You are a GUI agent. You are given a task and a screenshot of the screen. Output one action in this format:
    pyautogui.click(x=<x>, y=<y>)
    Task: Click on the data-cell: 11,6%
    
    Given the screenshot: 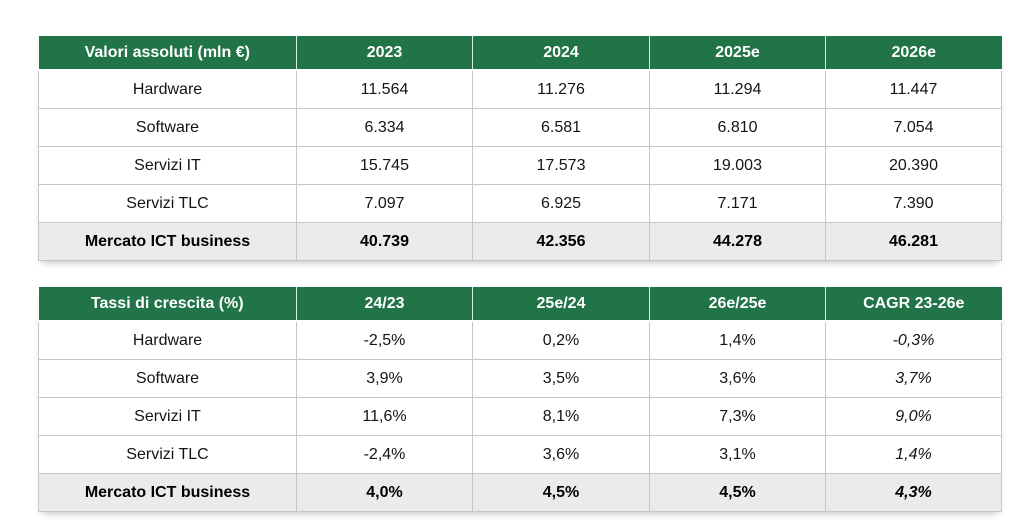 What is the action you would take?
    pyautogui.click(x=384, y=416)
    